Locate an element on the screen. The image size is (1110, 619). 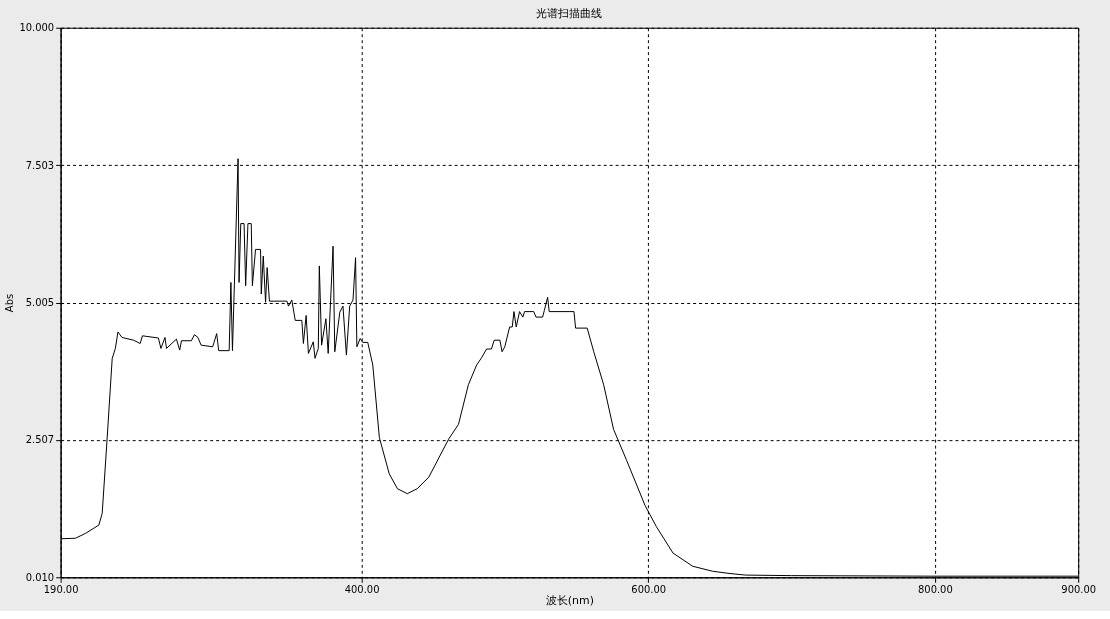
y-tick-label: 5.005 is located at coordinates (40, 302).